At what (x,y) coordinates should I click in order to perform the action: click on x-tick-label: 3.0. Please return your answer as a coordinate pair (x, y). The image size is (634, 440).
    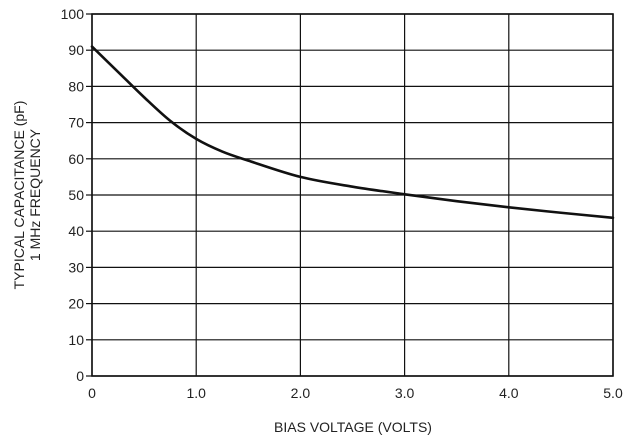
    Looking at the image, I should click on (405, 393).